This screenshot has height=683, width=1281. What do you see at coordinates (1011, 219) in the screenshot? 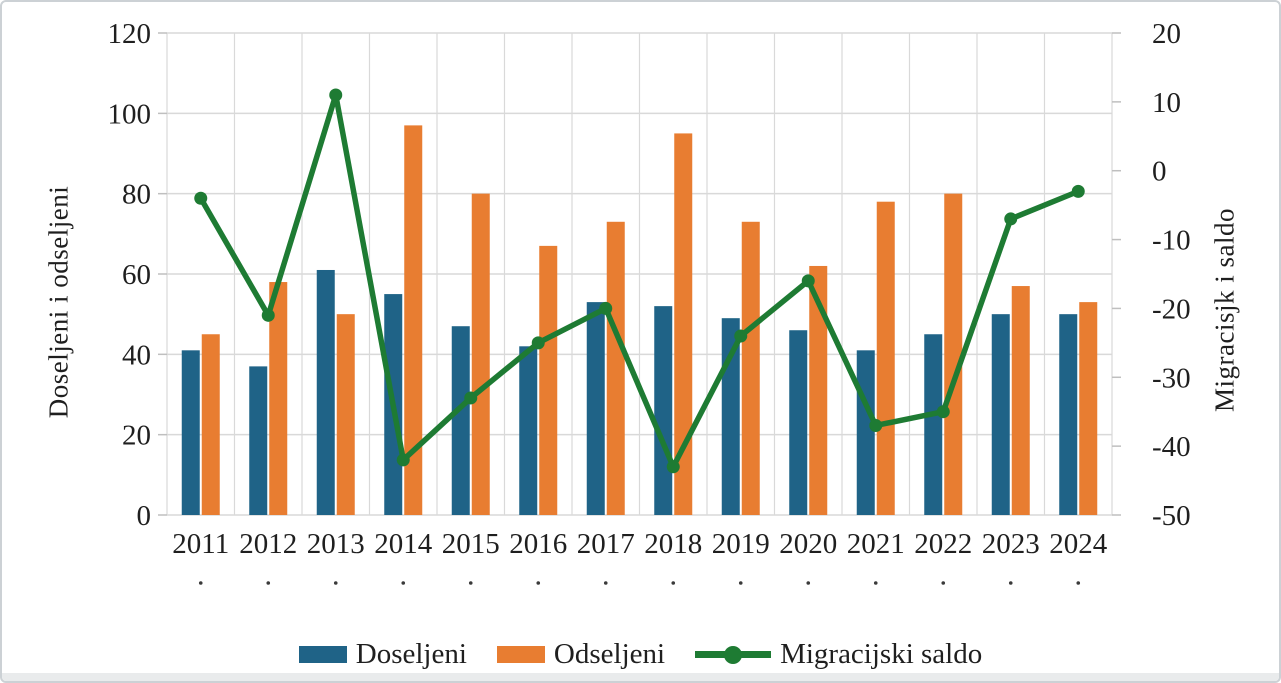
I see `saldo-marker-2023` at bounding box center [1011, 219].